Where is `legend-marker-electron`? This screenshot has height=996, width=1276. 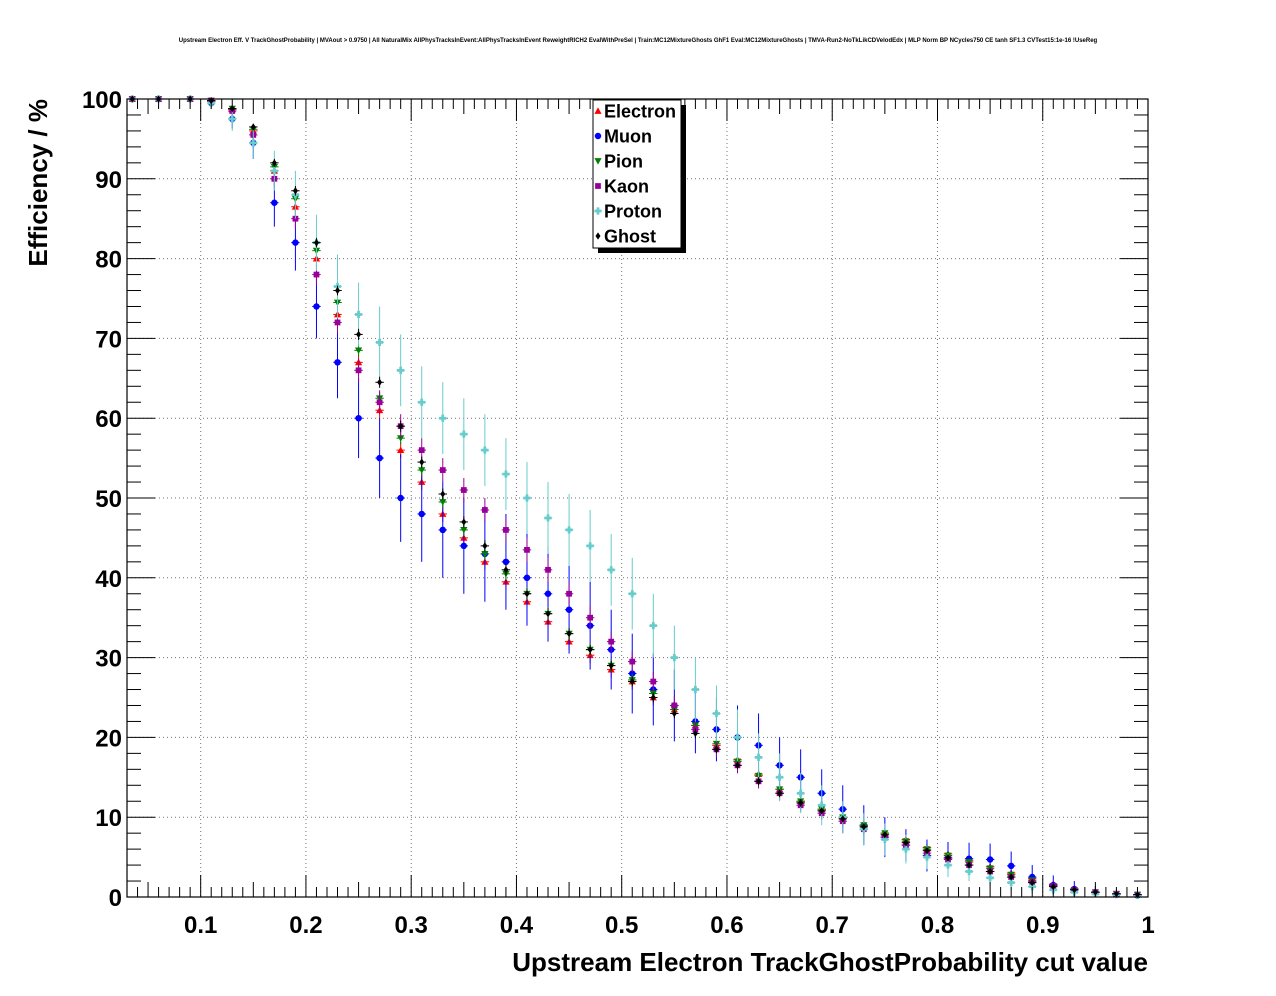
legend-marker-electron is located at coordinates (598, 110).